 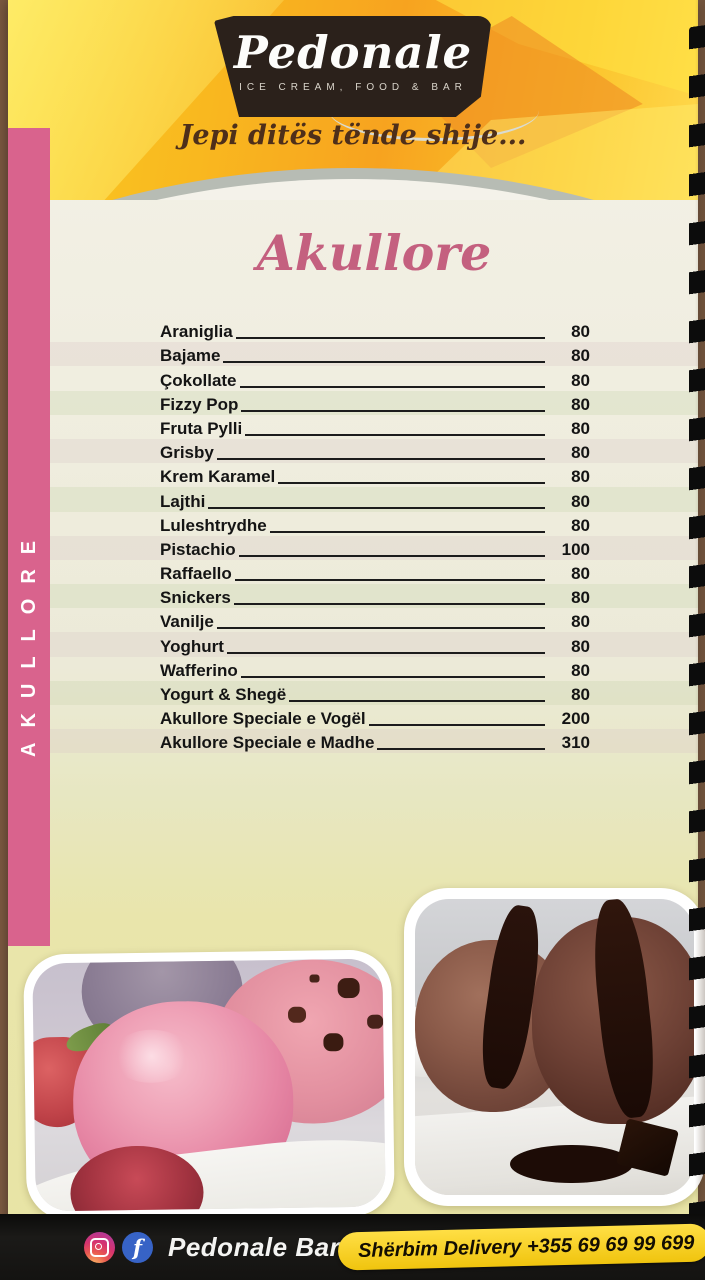 What do you see at coordinates (374, 620) in the screenshot?
I see `menu-item-row: Vanilje 80` at bounding box center [374, 620].